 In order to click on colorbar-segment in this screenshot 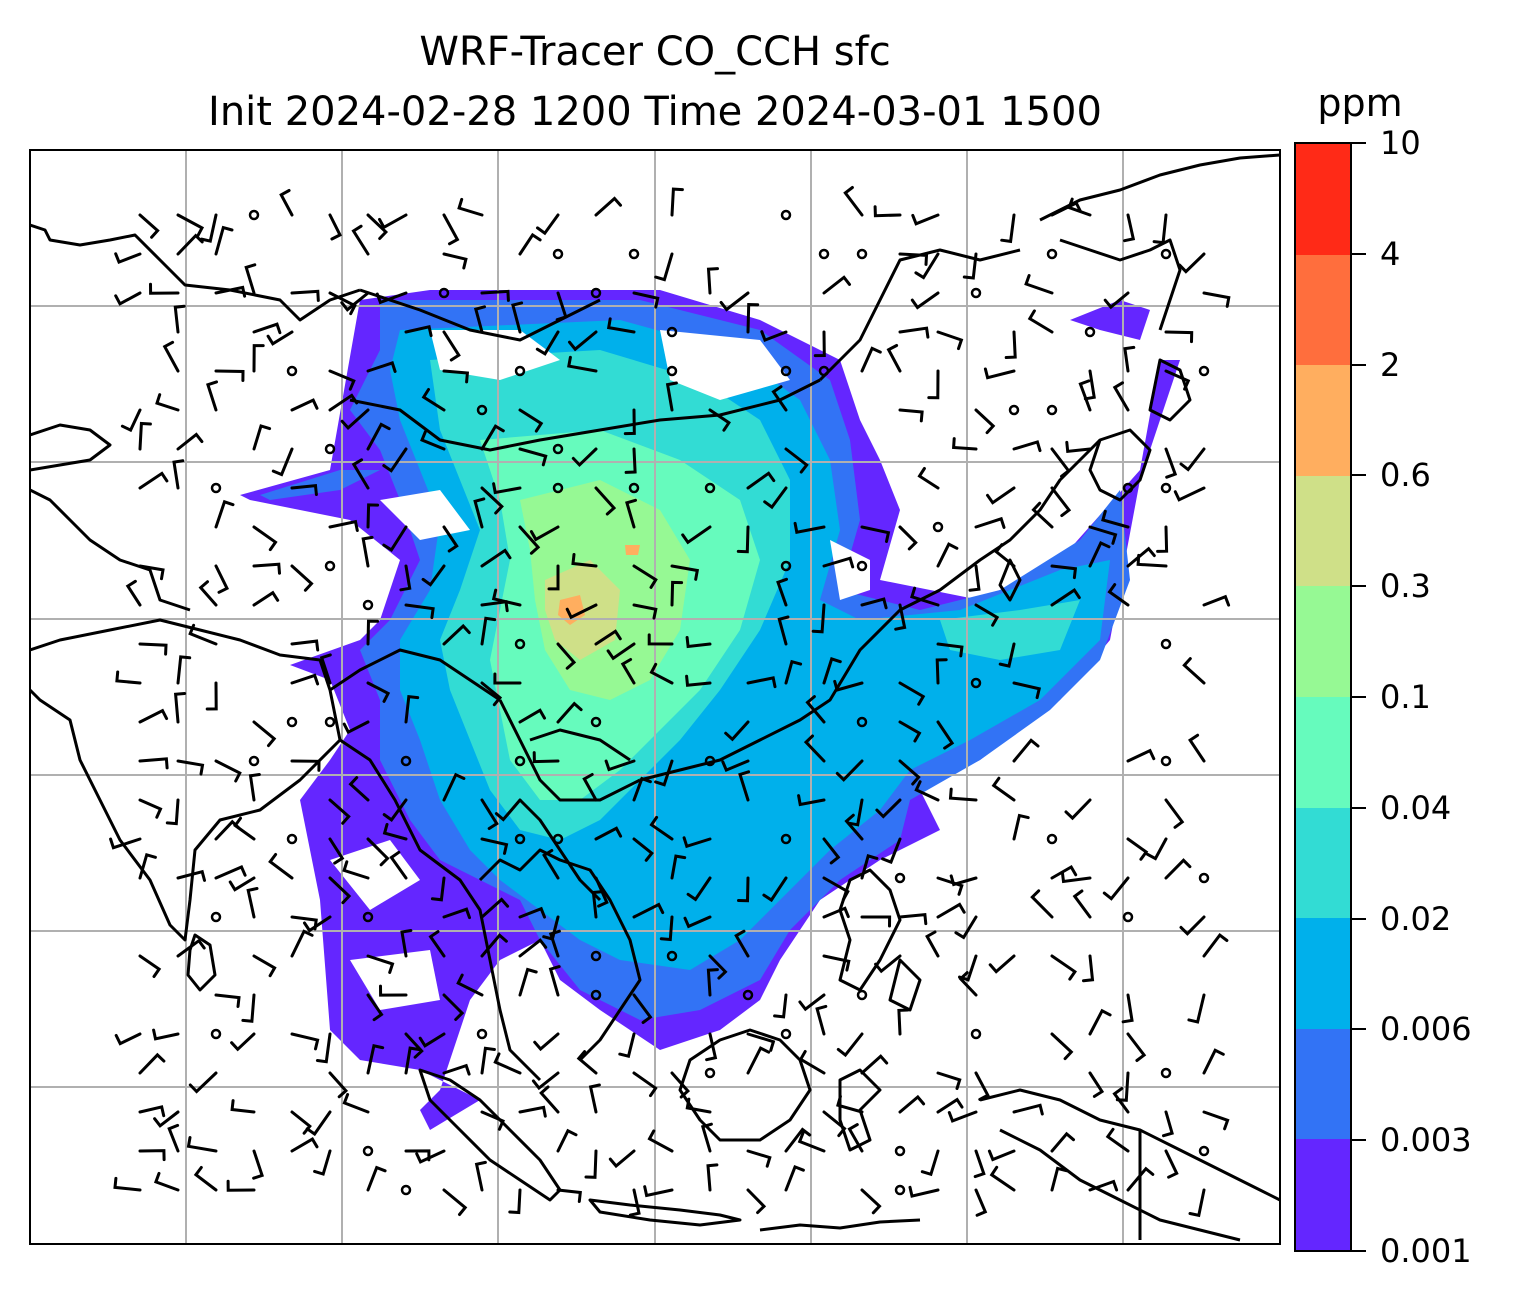, I will do `click(1323, 642)`.